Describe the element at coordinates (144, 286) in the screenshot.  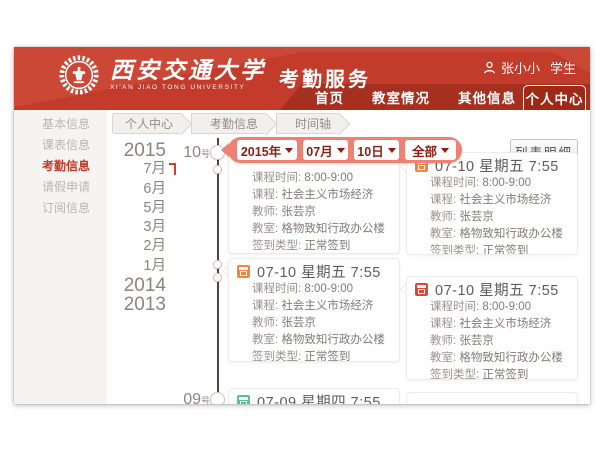
I see `scale-year-2014: 2014` at that location.